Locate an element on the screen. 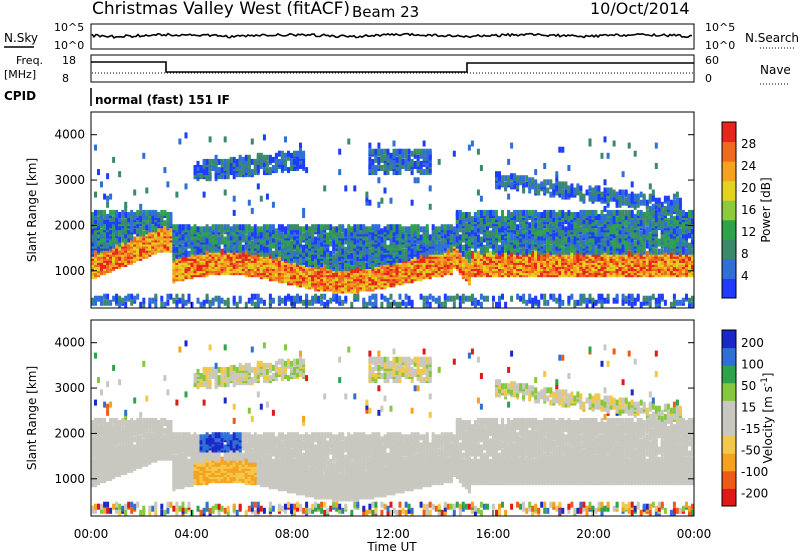  freq-right-tick-bottom: 0 is located at coordinates (708, 78).